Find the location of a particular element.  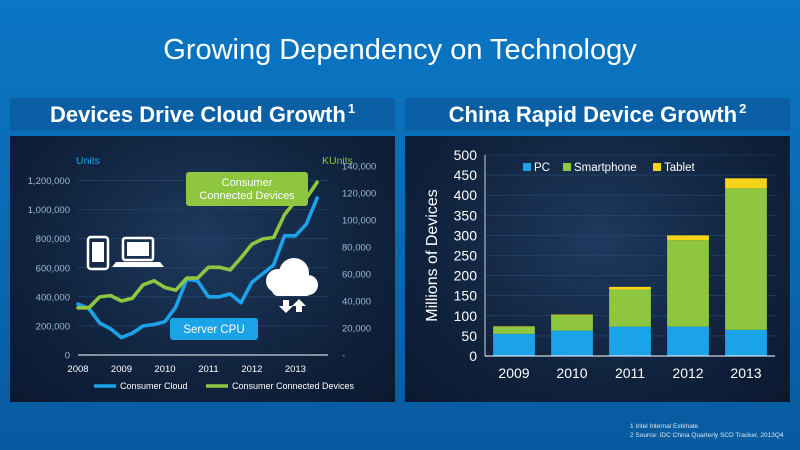

bc-y-tick: 200 is located at coordinates (466, 276).